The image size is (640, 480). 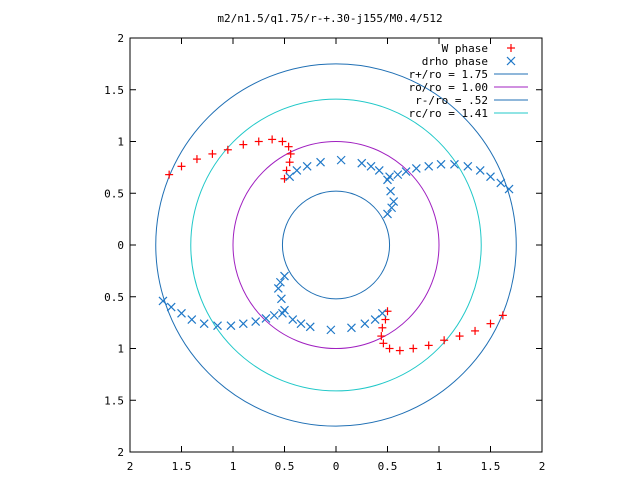 What do you see at coordinates (388, 466) in the screenshot?
I see `x-tick-label: 0.5` at bounding box center [388, 466].